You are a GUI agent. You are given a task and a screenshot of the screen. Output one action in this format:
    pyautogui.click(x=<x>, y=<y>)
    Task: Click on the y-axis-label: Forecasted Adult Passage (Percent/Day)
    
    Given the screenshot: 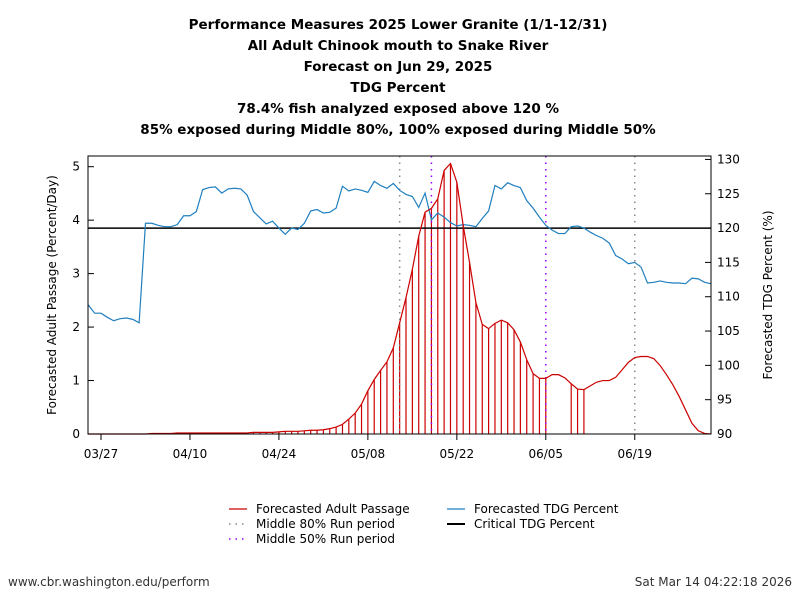 What is the action you would take?
    pyautogui.click(x=52, y=295)
    